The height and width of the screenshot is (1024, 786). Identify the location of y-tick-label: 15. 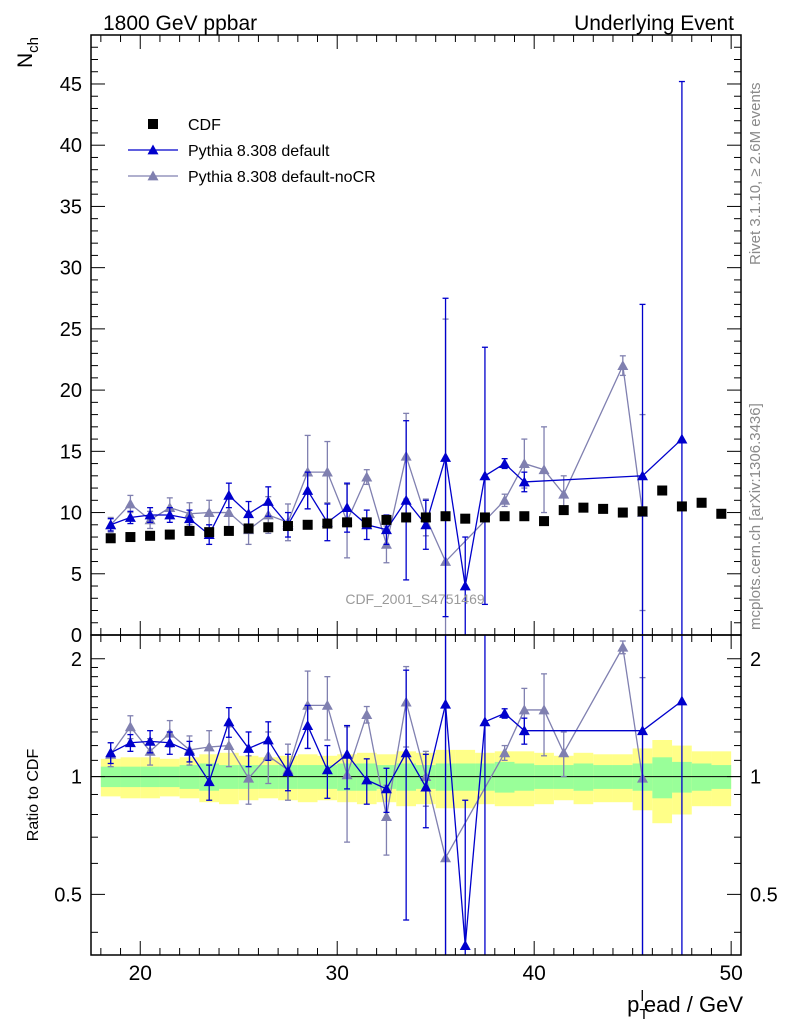
(71, 452).